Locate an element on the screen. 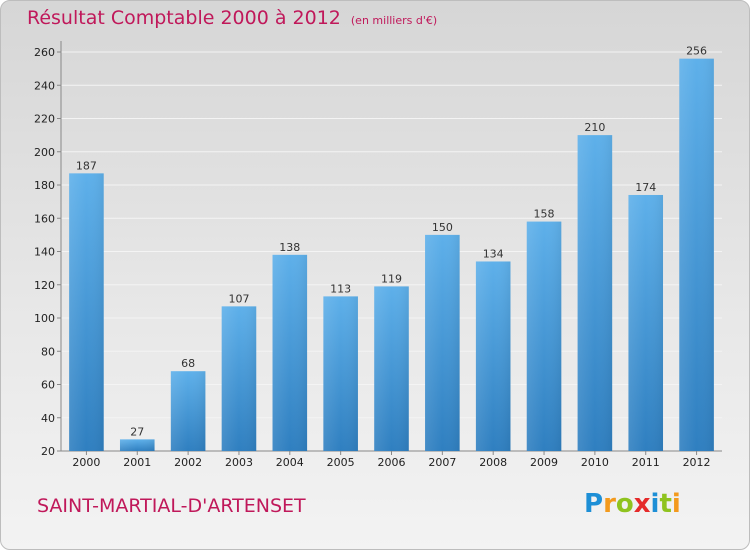 This screenshot has width=750, height=550. x-tick-label: 2006 is located at coordinates (392, 462).